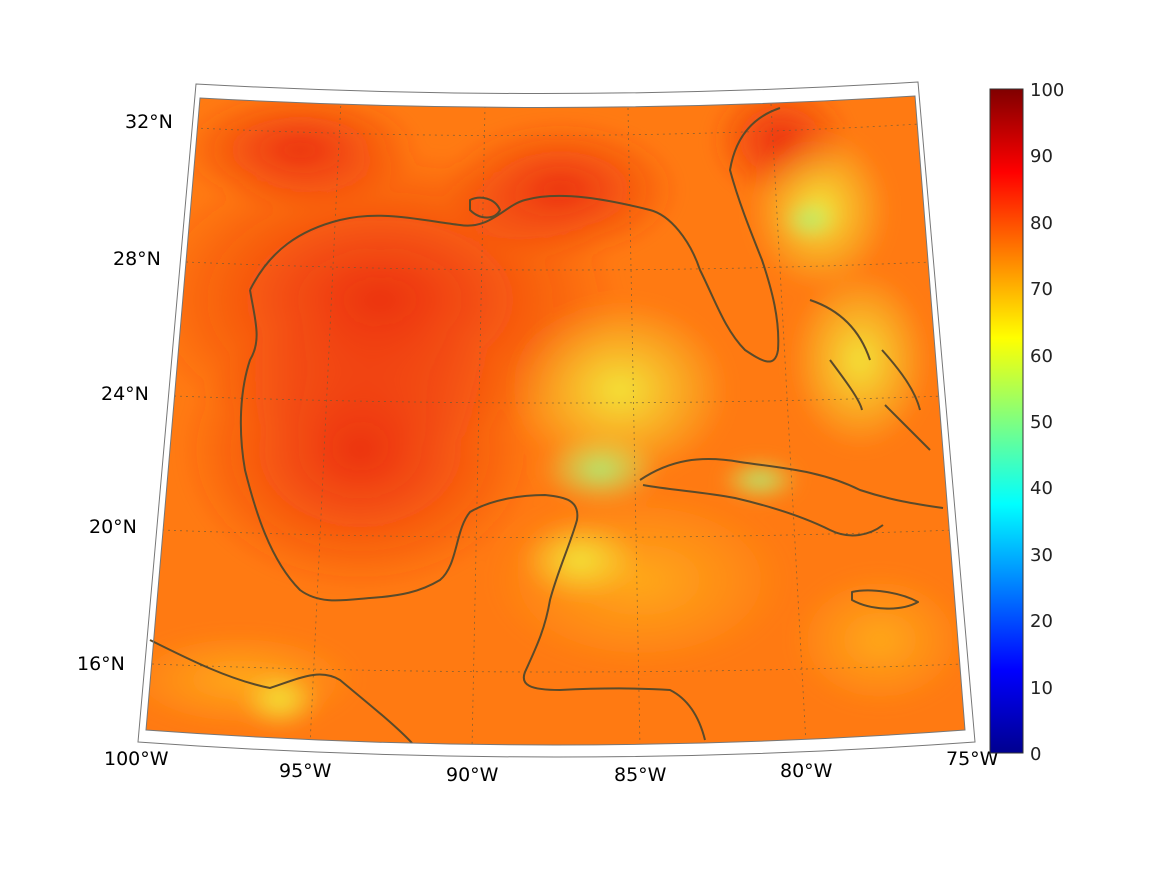 This screenshot has width=1167, height=875. I want to click on lon-label-90: 90°W, so click(472, 775).